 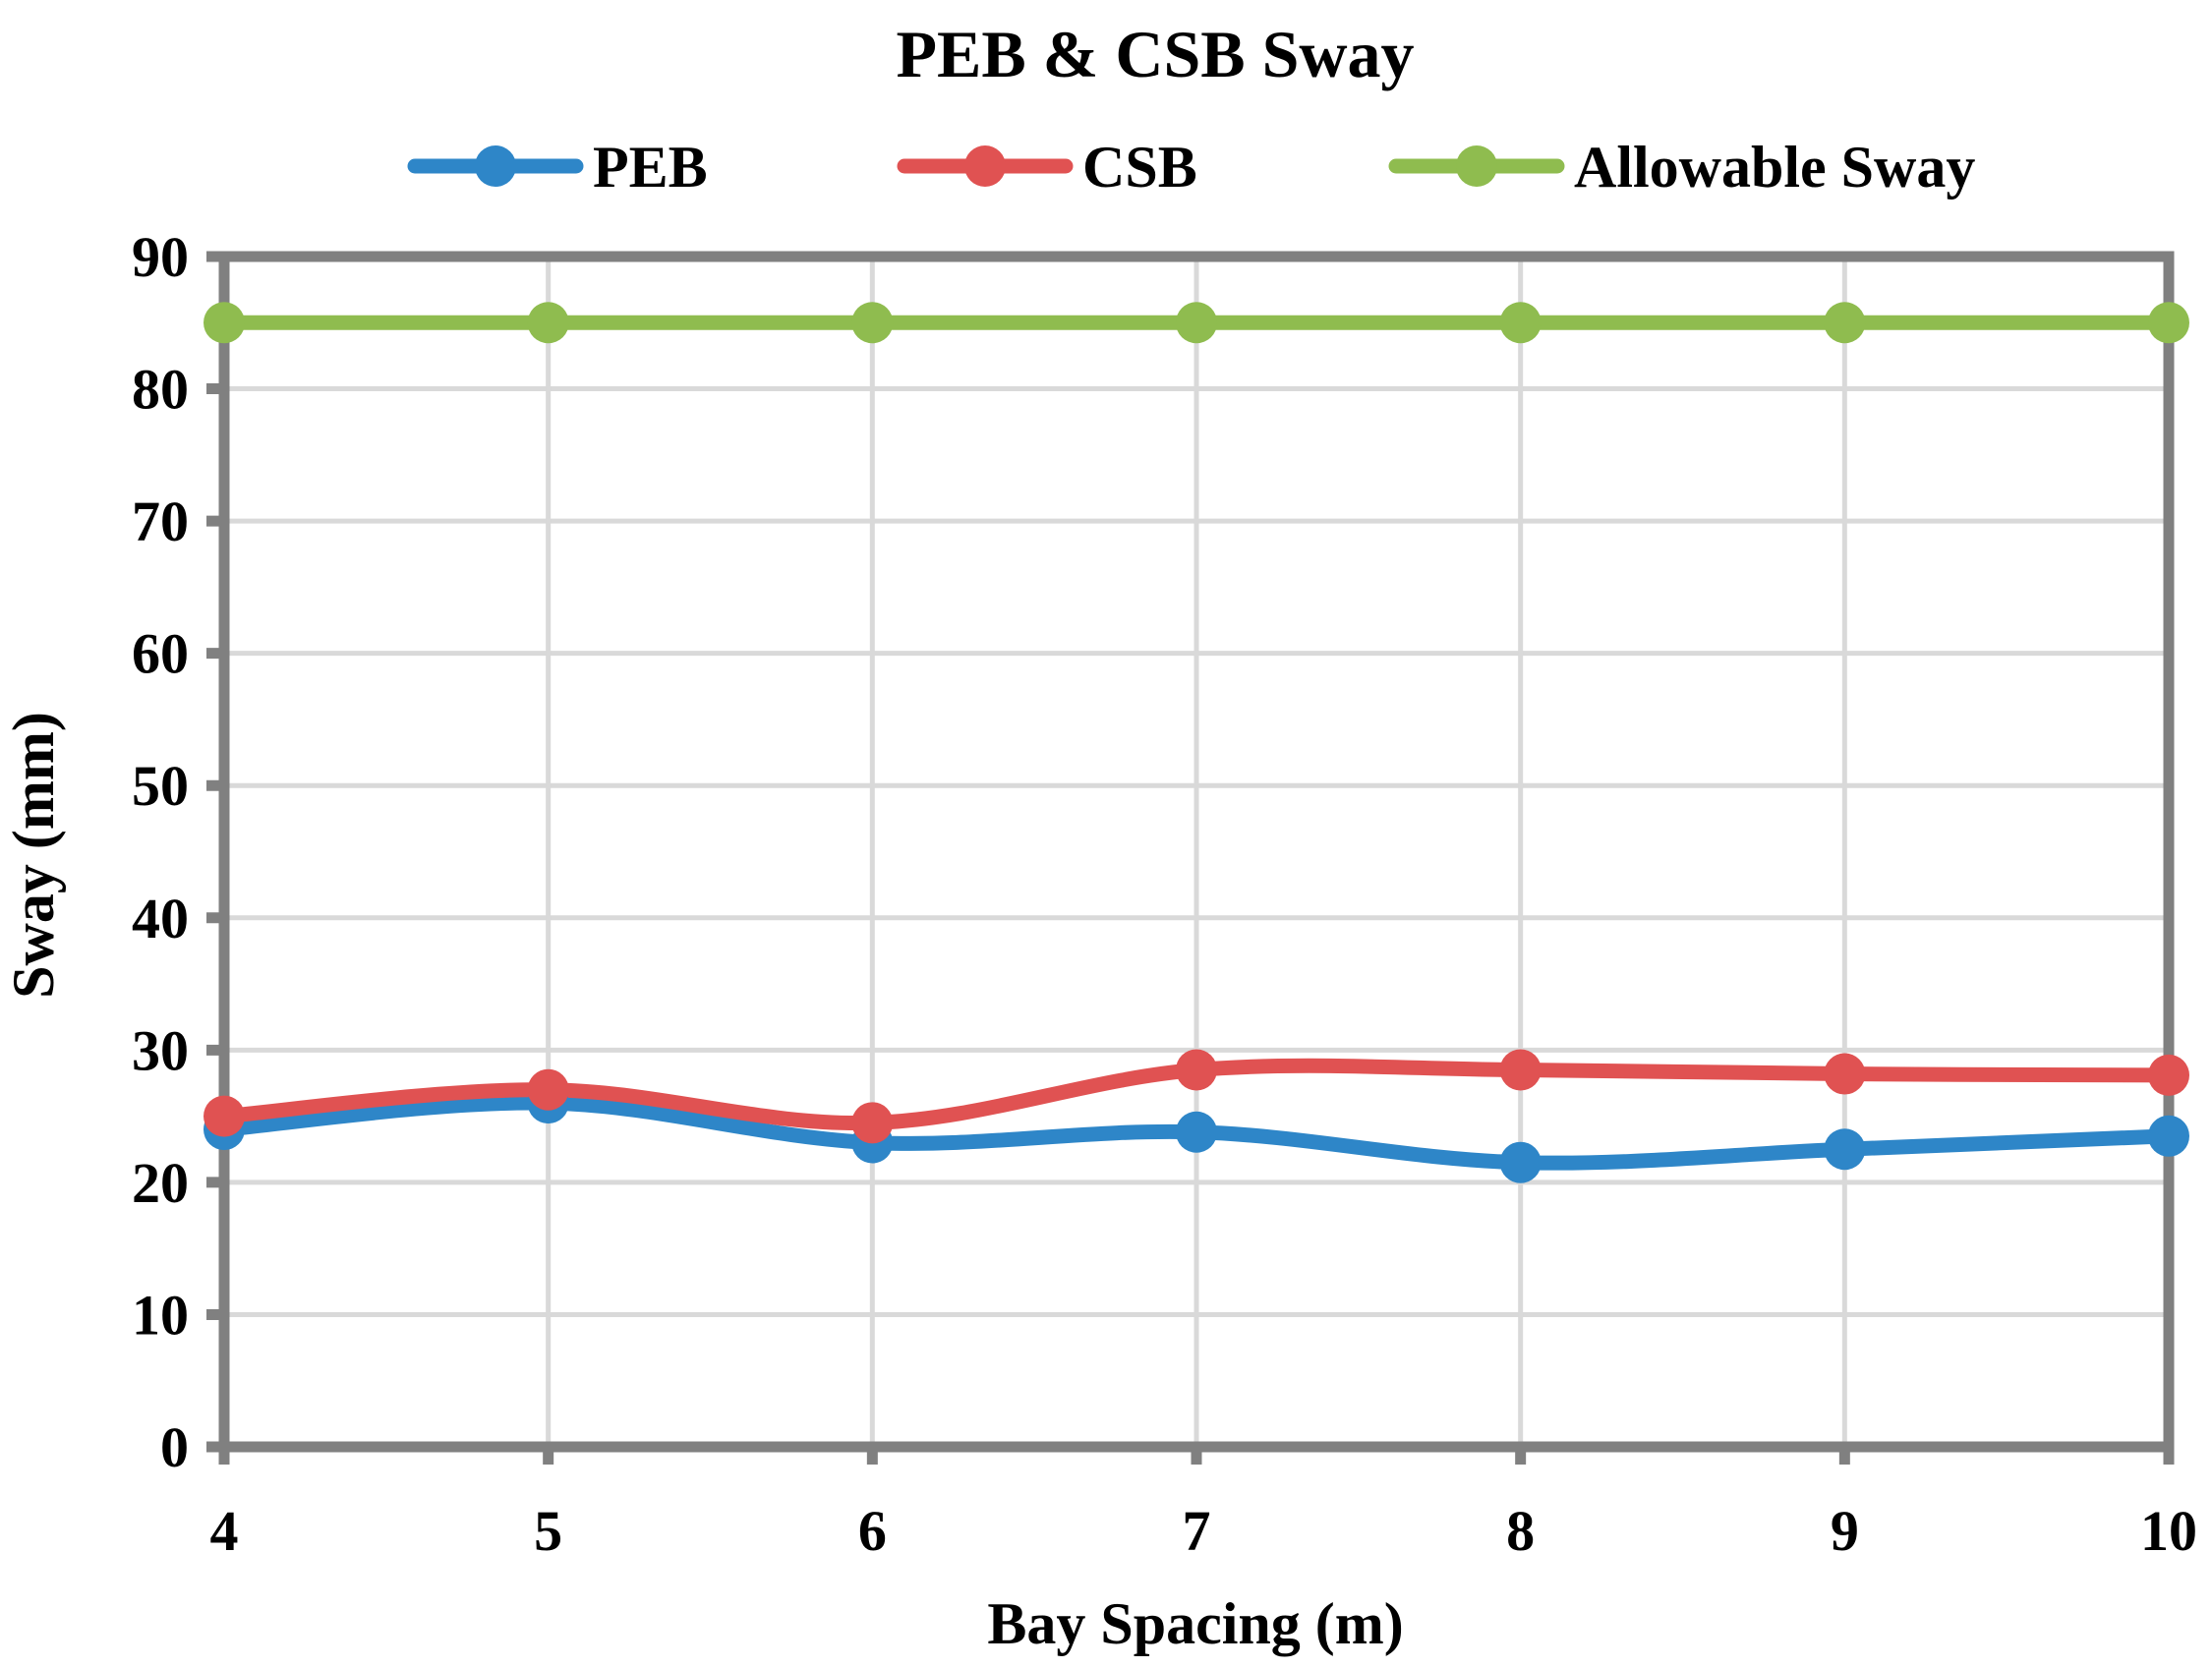 What do you see at coordinates (161, 390) in the screenshot?
I see `y-tick-label: 80` at bounding box center [161, 390].